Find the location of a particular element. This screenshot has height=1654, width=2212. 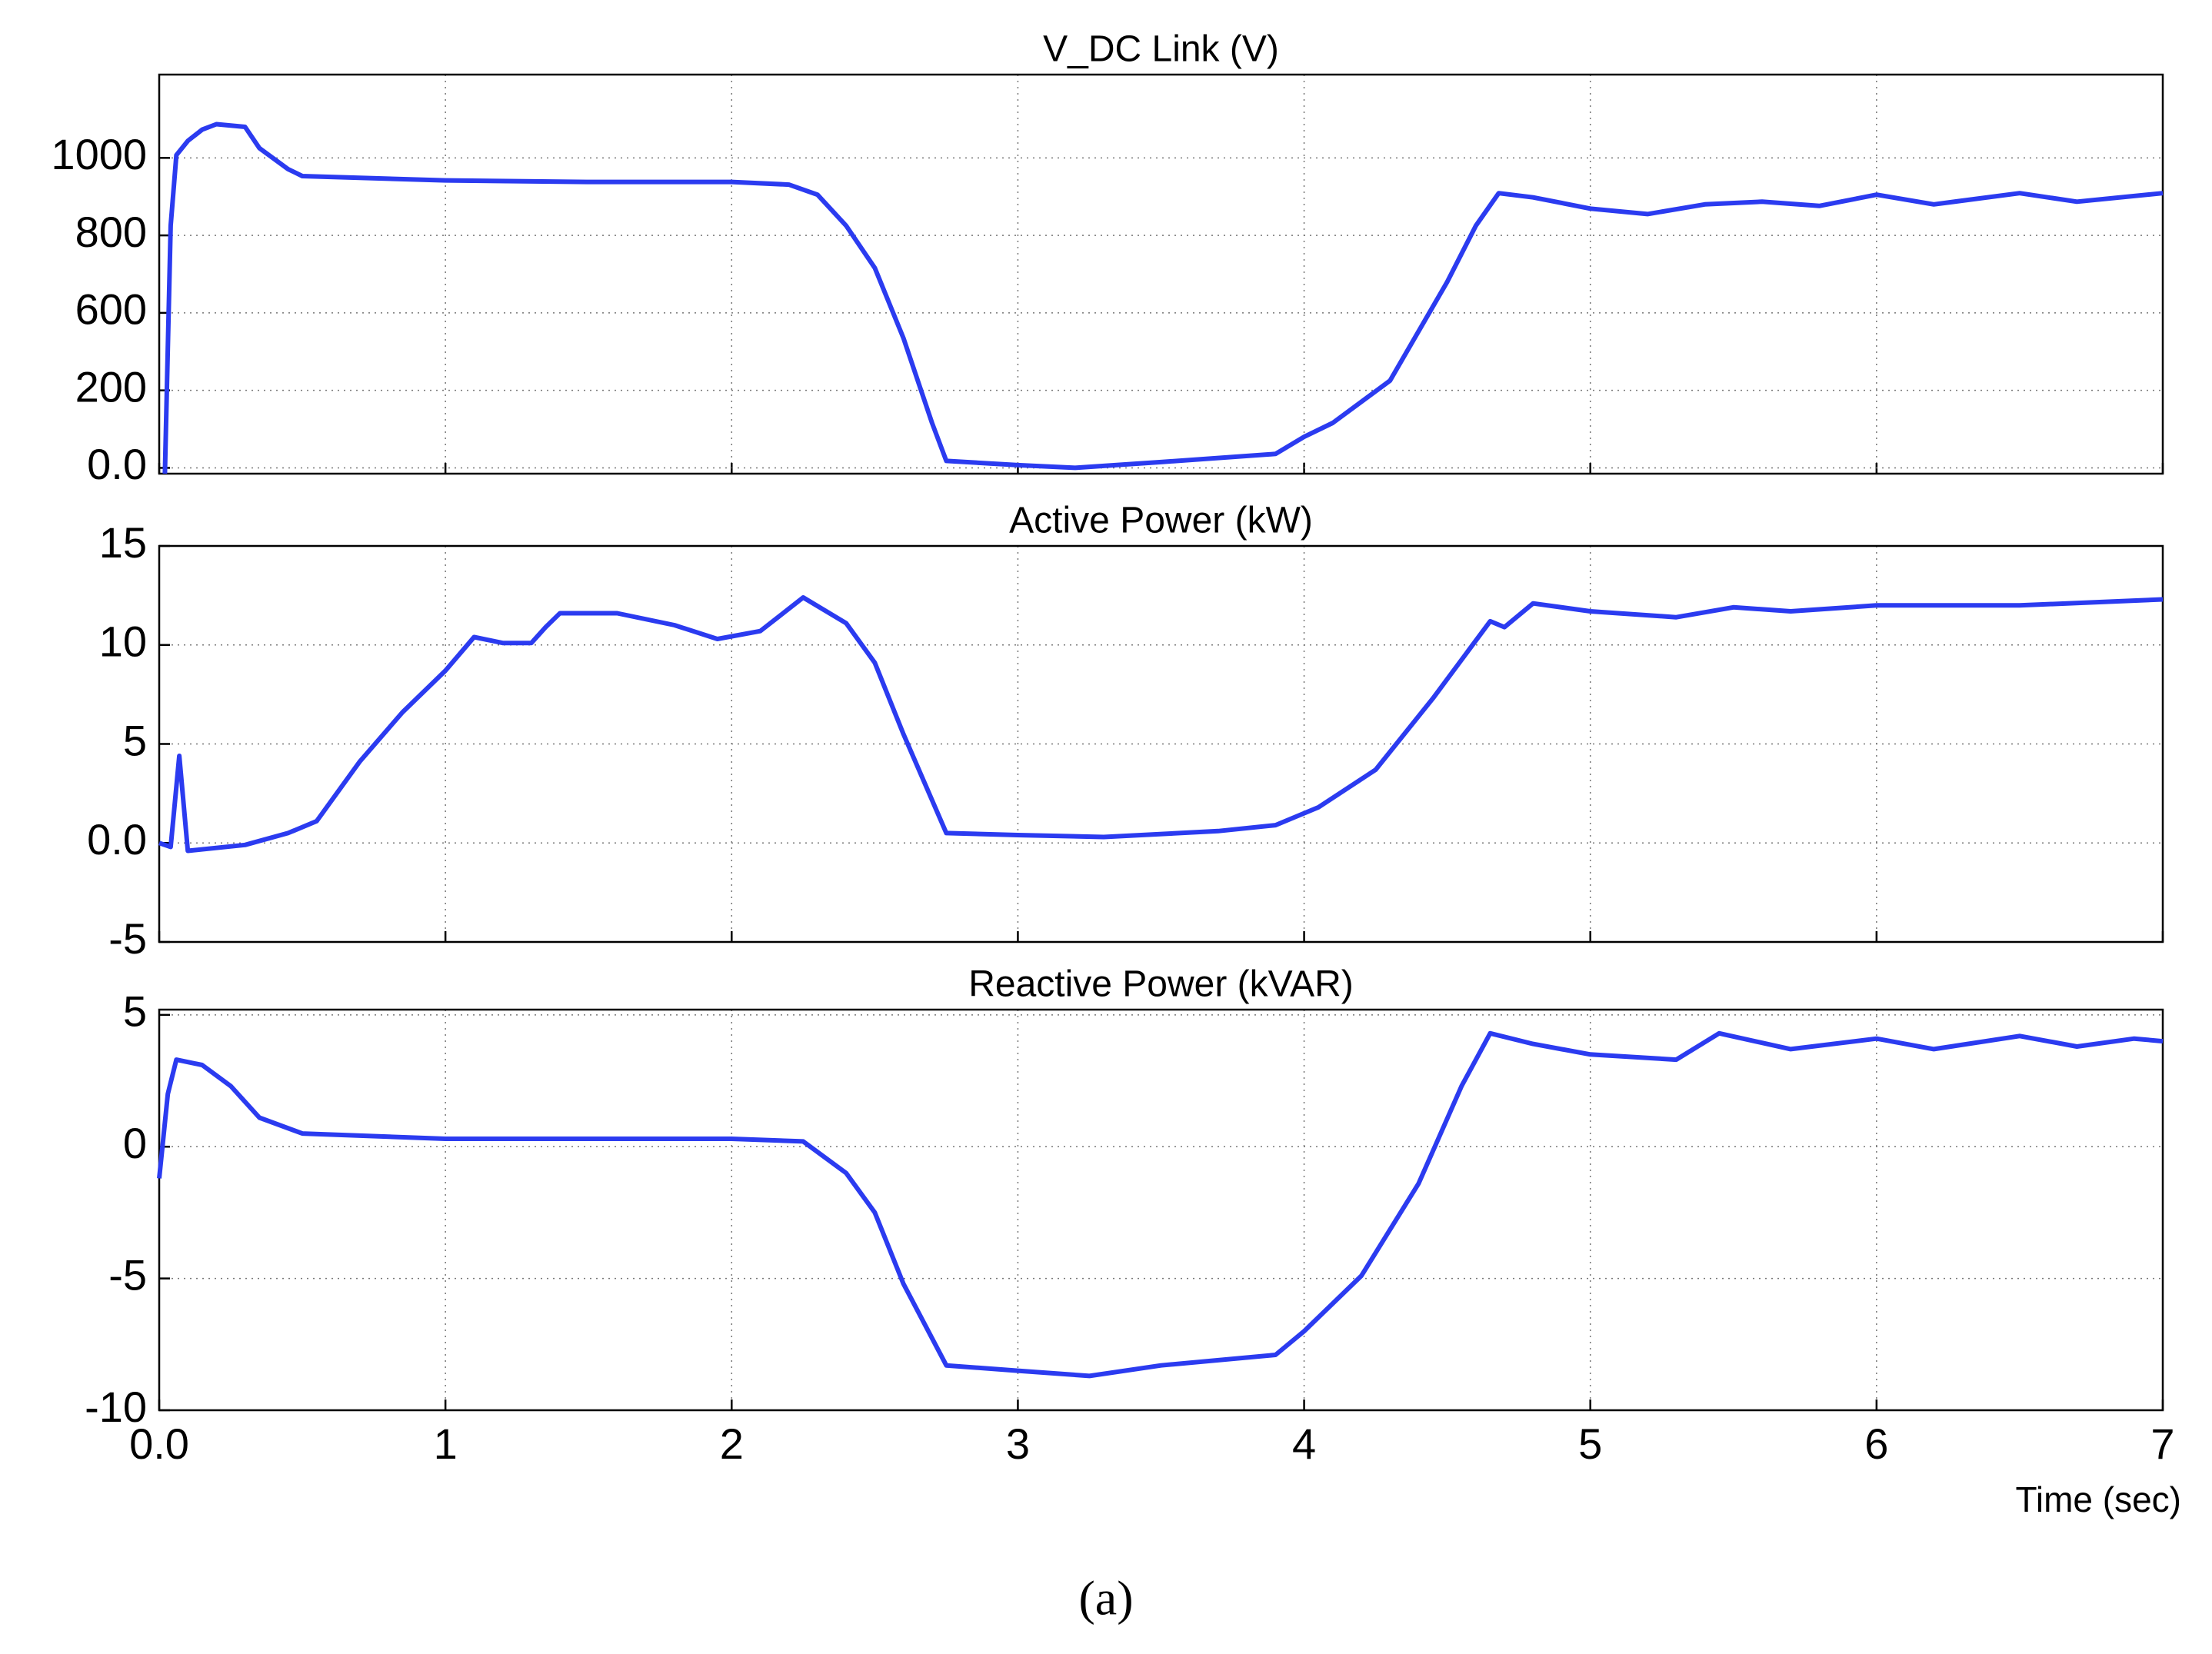

x-tick-label: 1 is located at coordinates (446, 1443).